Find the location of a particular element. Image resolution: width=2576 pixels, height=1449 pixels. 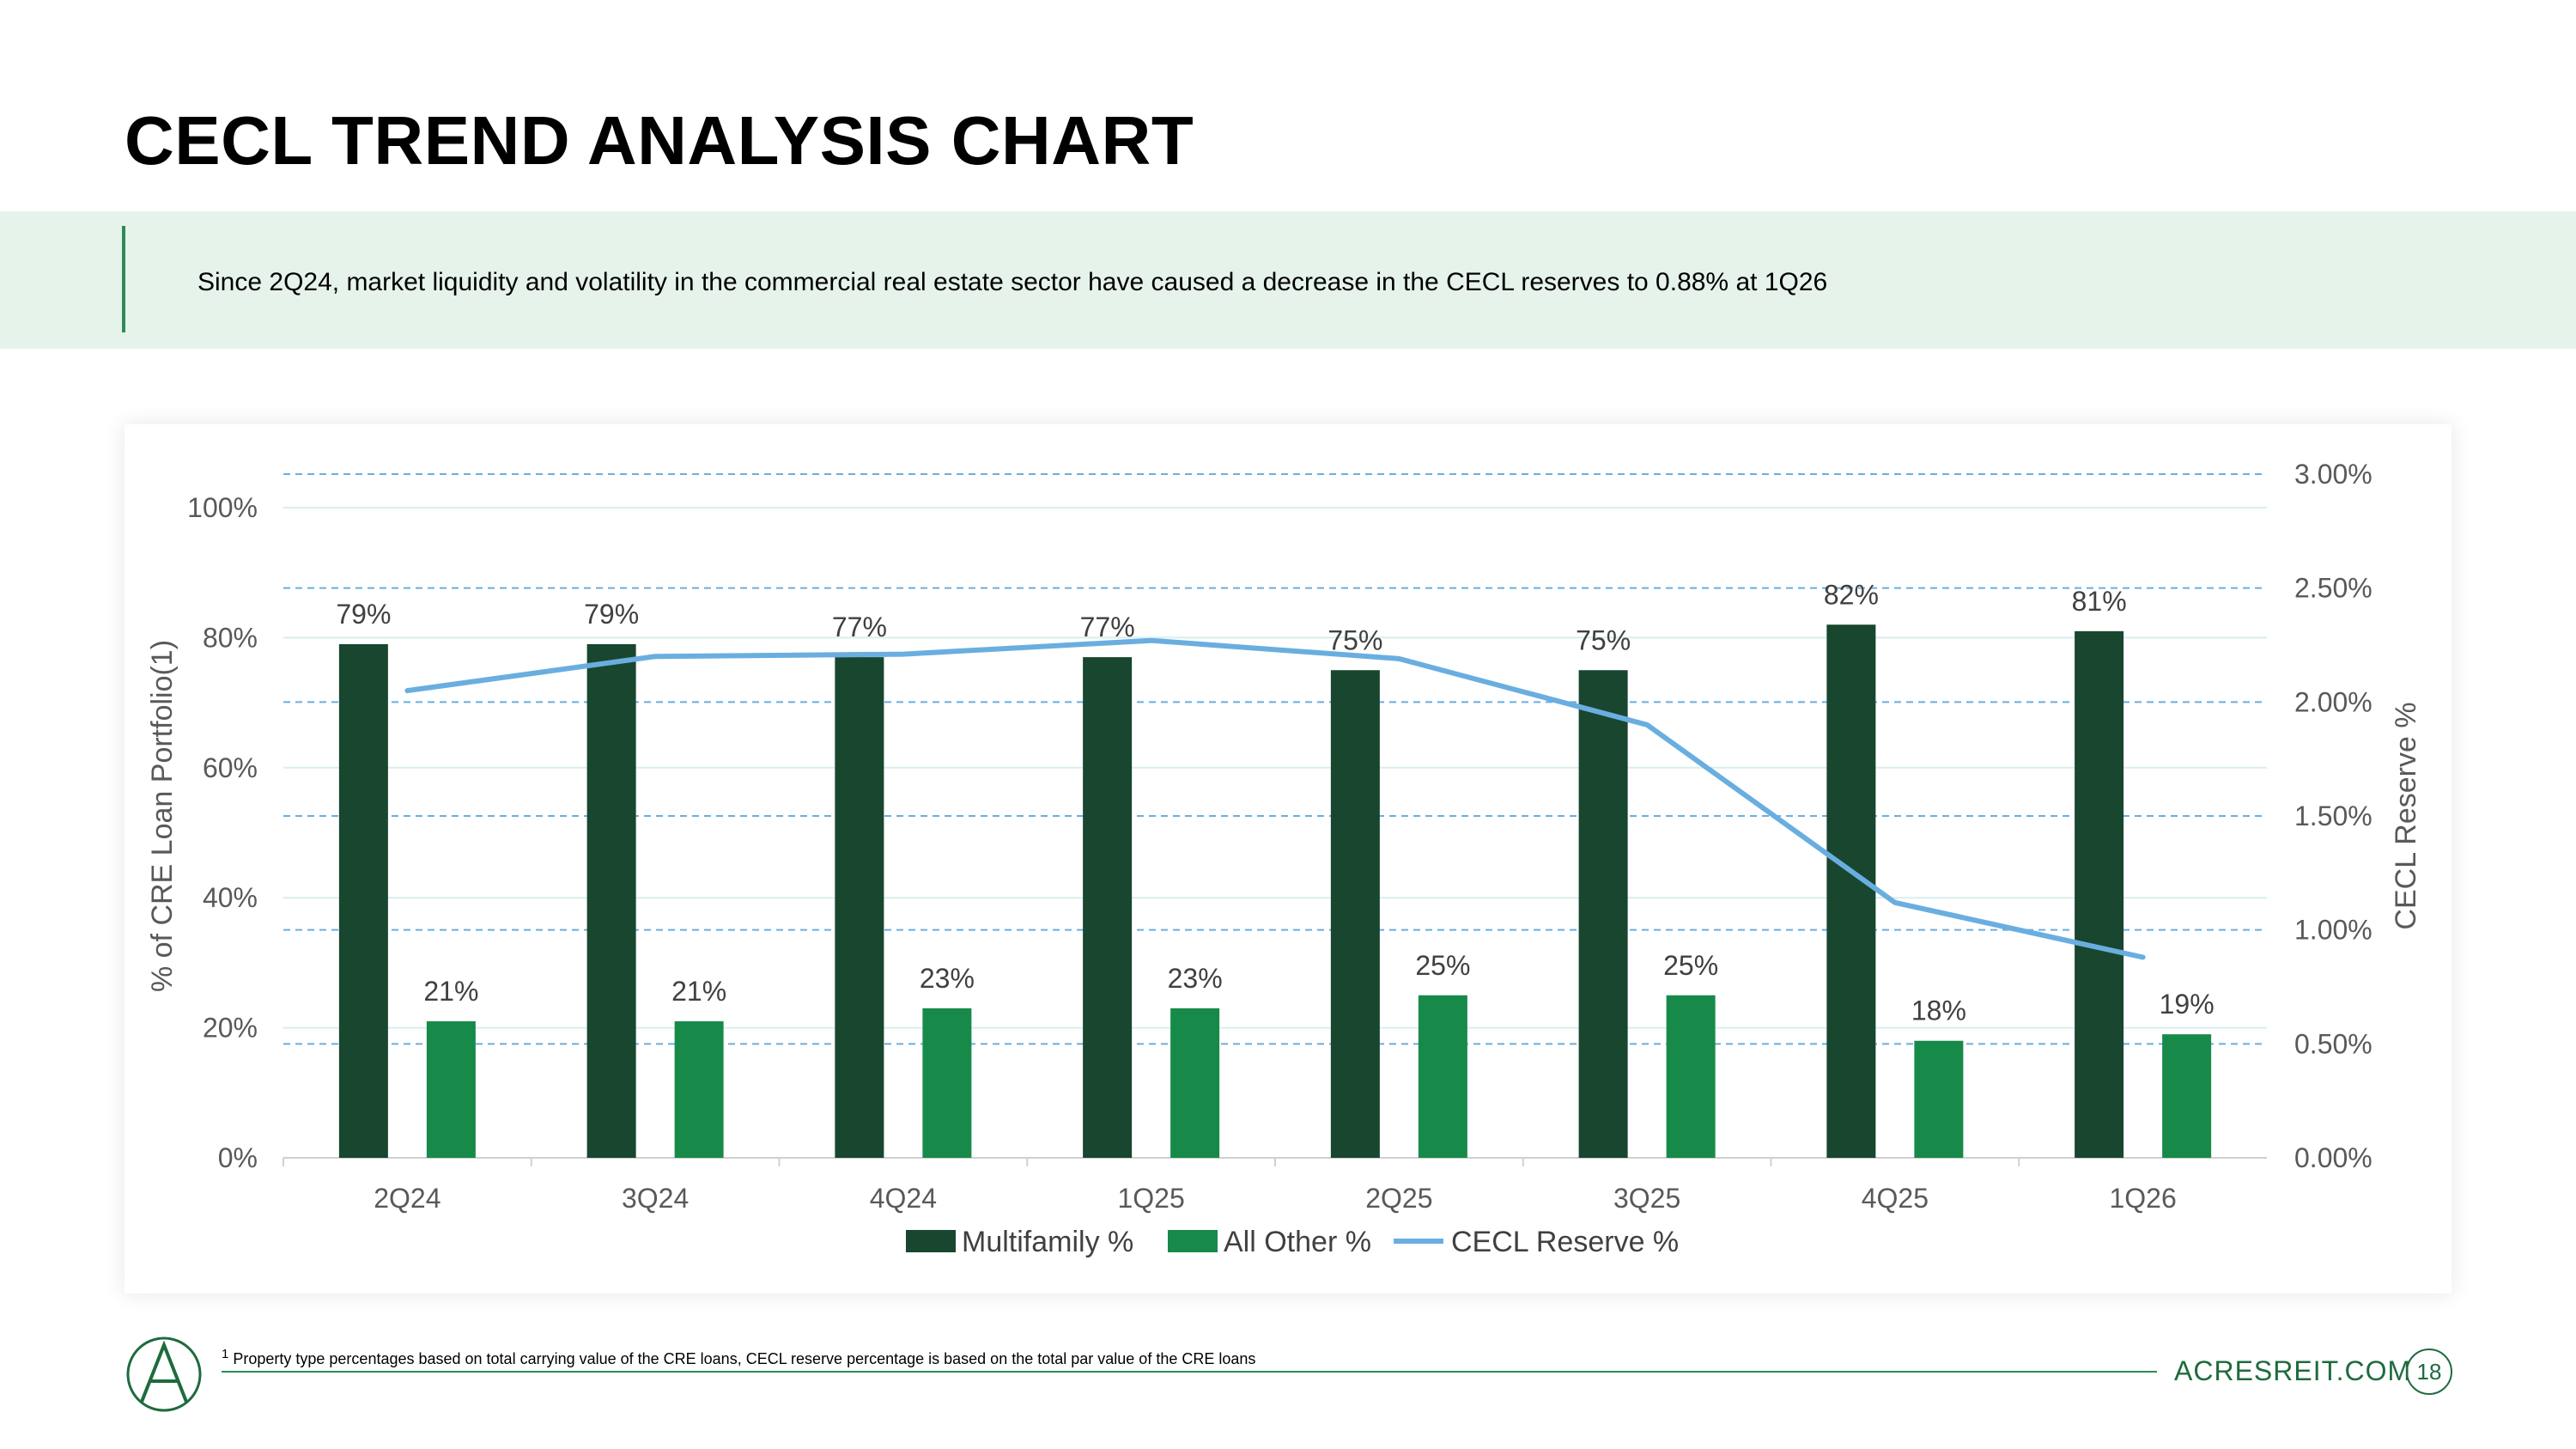

right-axis-title: CECL Reserve % is located at coordinates (2406, 815).